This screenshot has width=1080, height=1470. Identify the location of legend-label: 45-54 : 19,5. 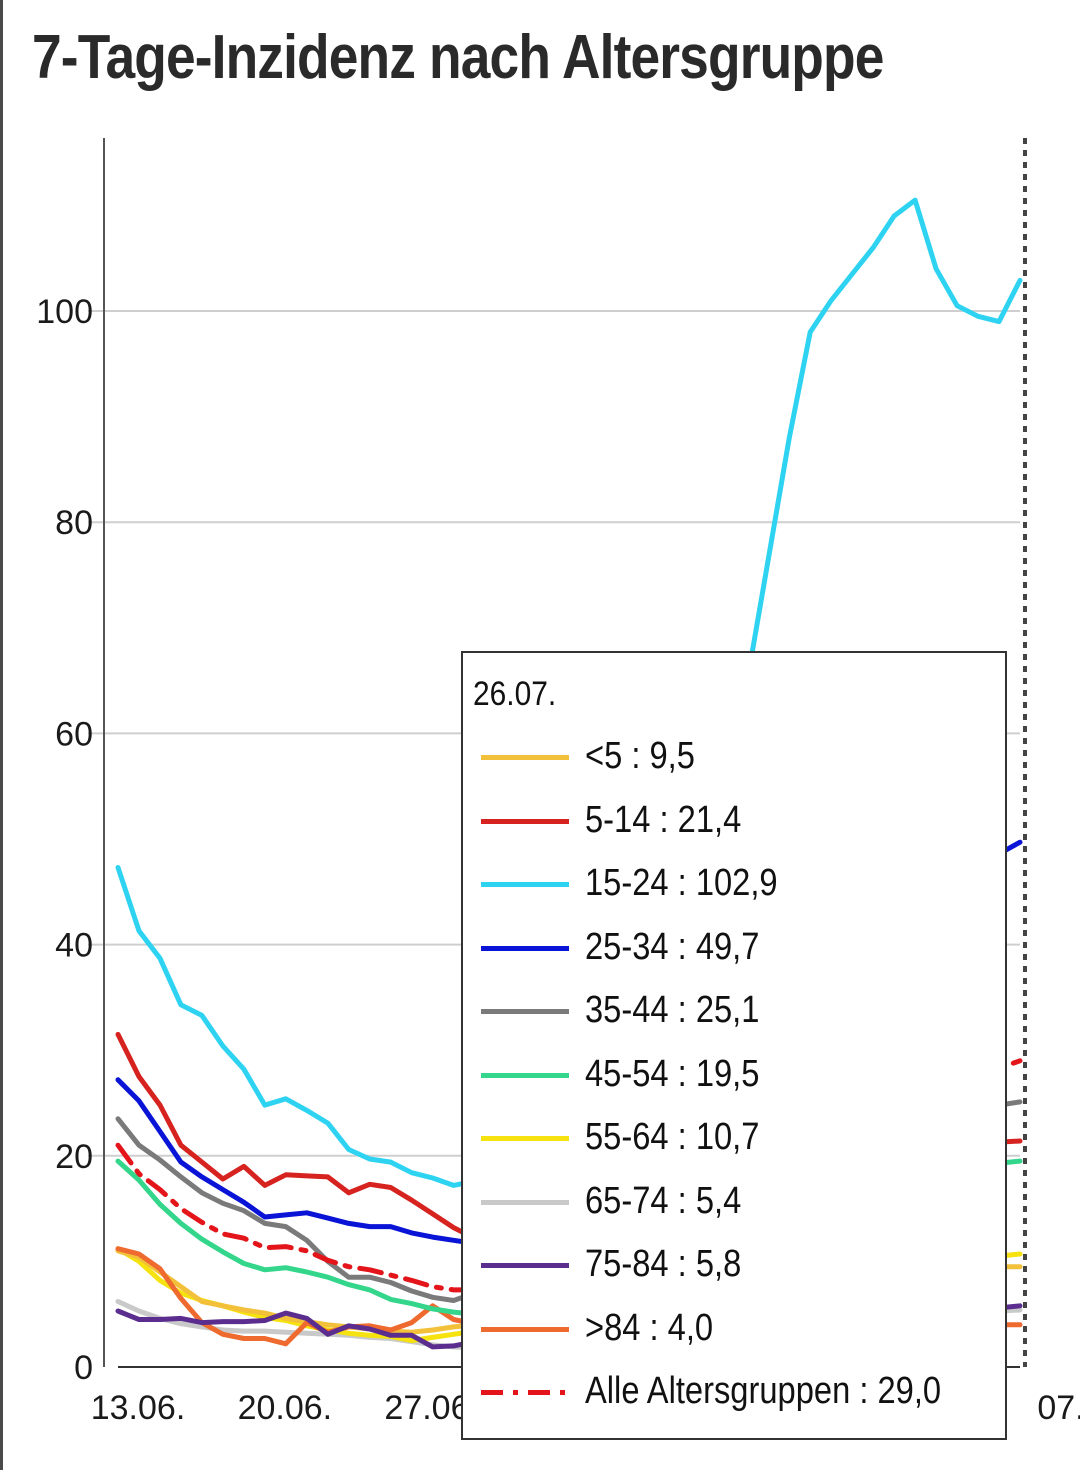
(672, 1073).